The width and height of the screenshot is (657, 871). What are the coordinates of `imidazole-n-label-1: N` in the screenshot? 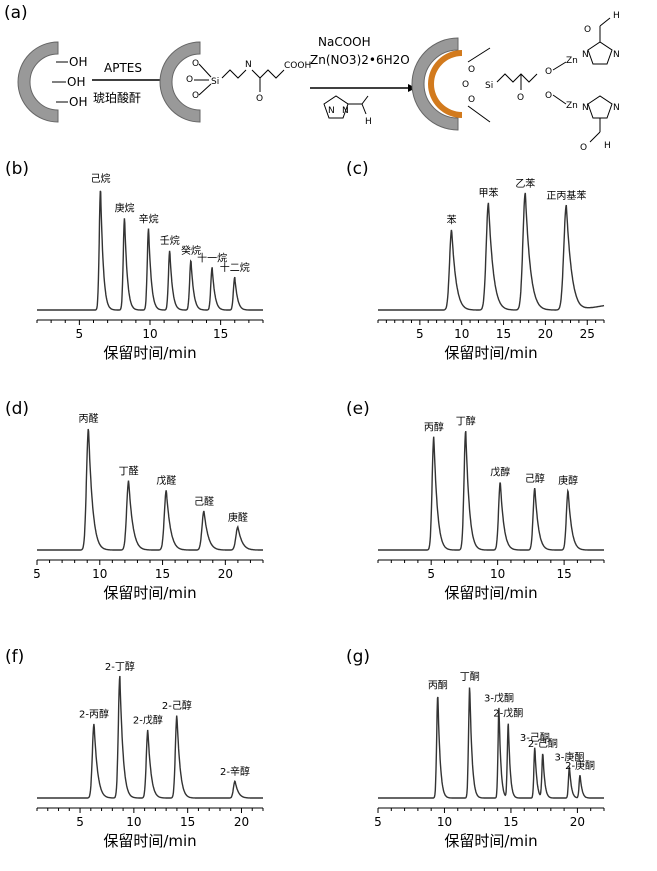 It's located at (331, 111).